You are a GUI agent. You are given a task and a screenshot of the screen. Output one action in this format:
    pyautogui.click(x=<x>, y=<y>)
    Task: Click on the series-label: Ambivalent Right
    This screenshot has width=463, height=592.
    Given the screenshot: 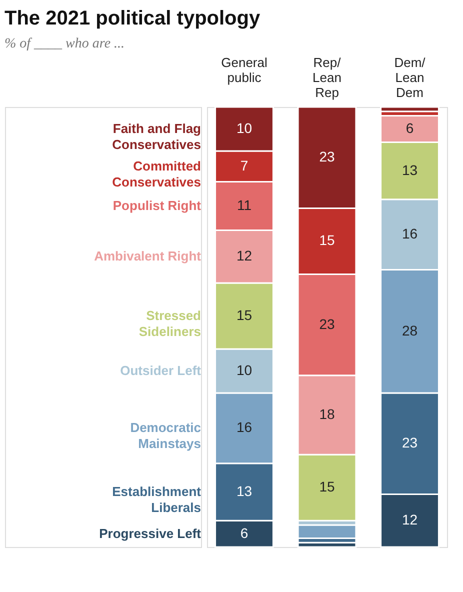 What is the action you would take?
    pyautogui.click(x=148, y=256)
    